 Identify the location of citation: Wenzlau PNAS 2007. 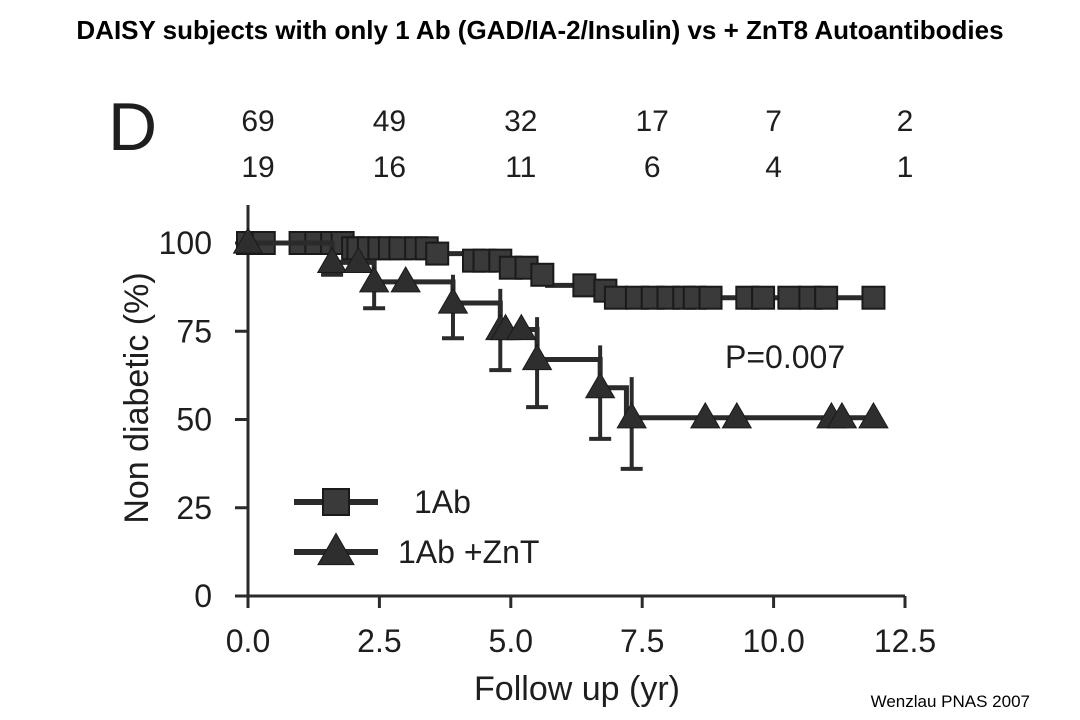
(950, 701).